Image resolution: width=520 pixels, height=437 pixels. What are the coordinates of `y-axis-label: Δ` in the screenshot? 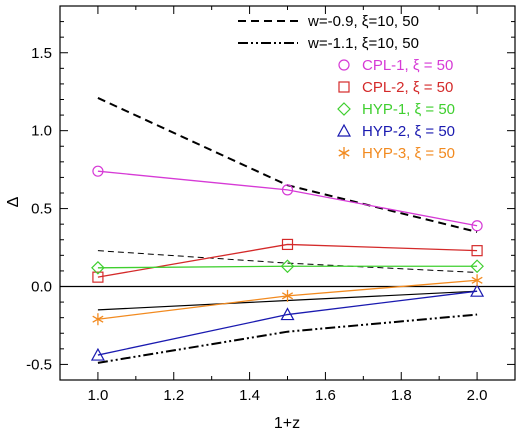 It's located at (13, 201).